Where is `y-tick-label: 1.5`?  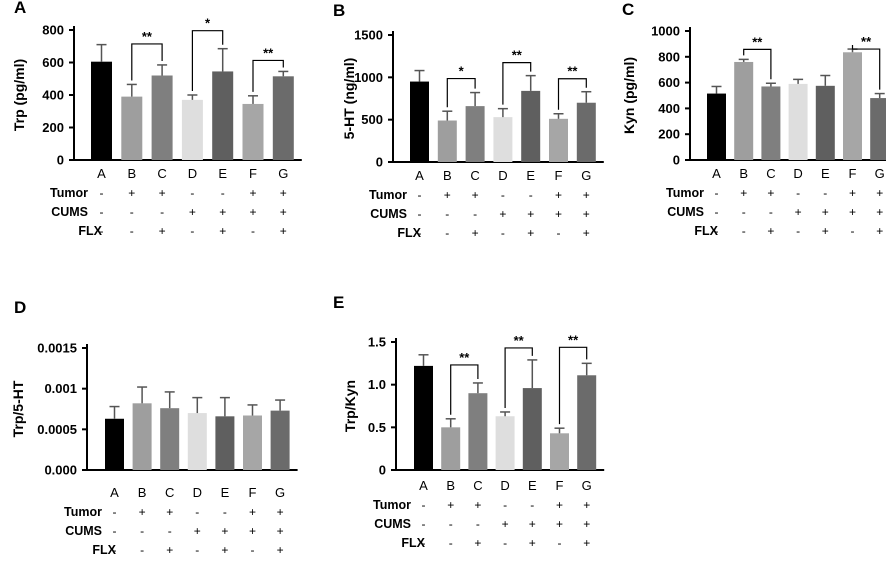
y-tick-label: 1.5 is located at coordinates (377, 342).